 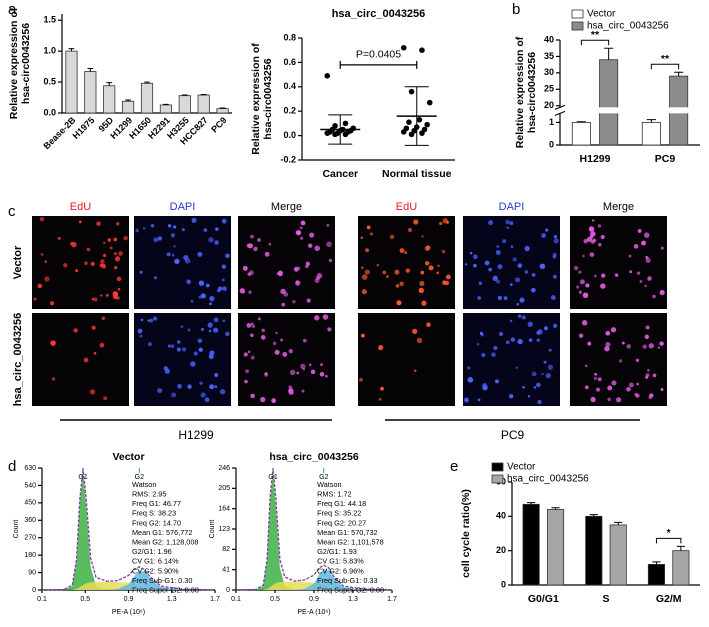 I want to click on row-label: Vector, so click(x=18, y=262).